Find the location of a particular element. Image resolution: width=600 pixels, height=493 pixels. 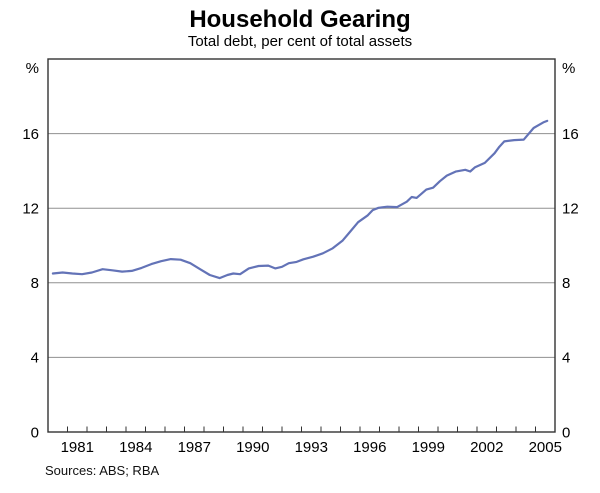

x-axis-label: 1981 is located at coordinates (77, 447).